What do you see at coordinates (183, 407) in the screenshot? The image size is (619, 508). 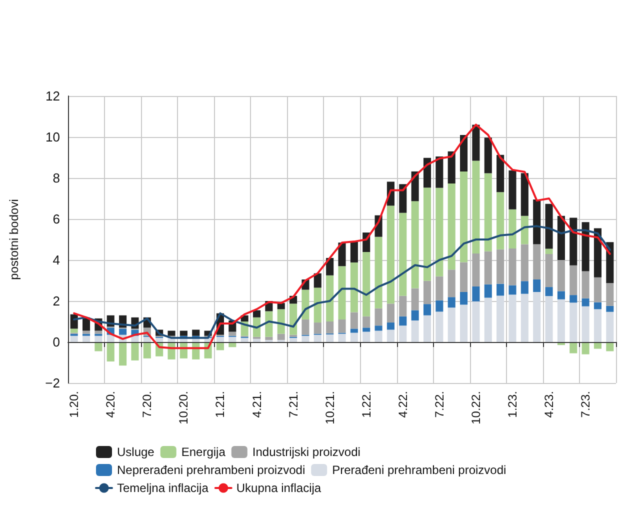 I see `x-tick-label: 10.20.` at bounding box center [183, 407].